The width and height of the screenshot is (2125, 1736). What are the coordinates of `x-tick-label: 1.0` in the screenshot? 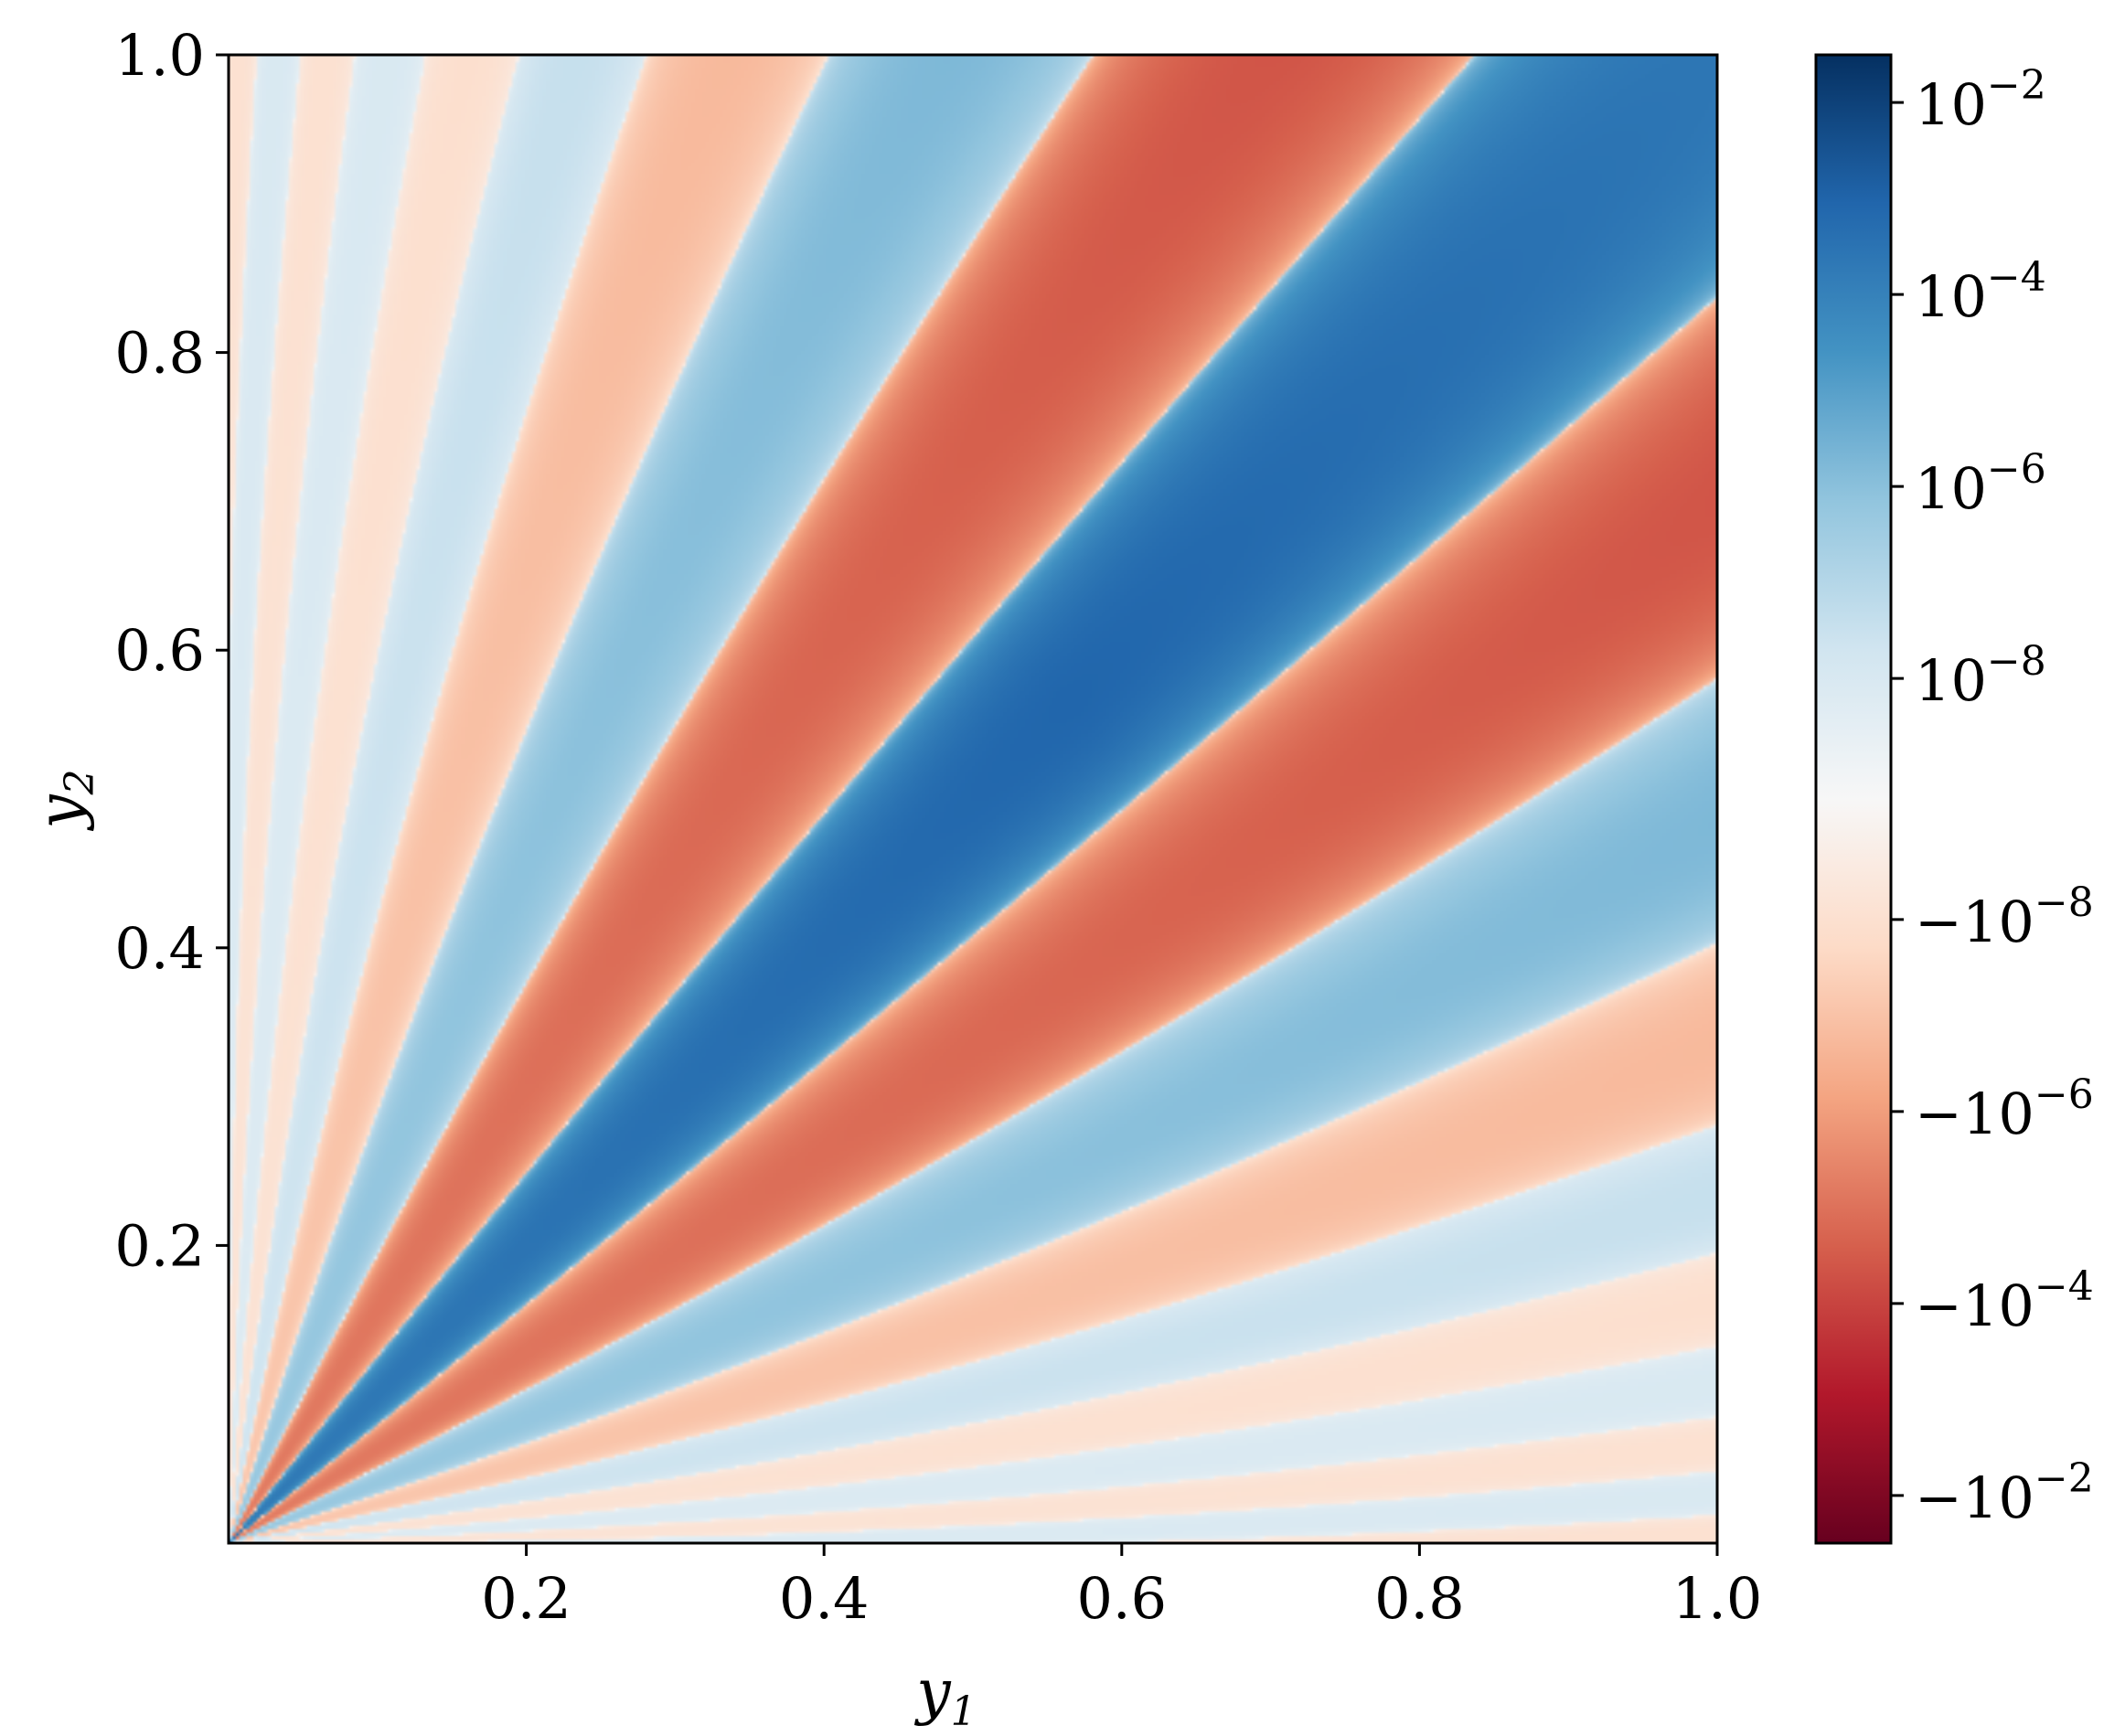 It's located at (1717, 1598).